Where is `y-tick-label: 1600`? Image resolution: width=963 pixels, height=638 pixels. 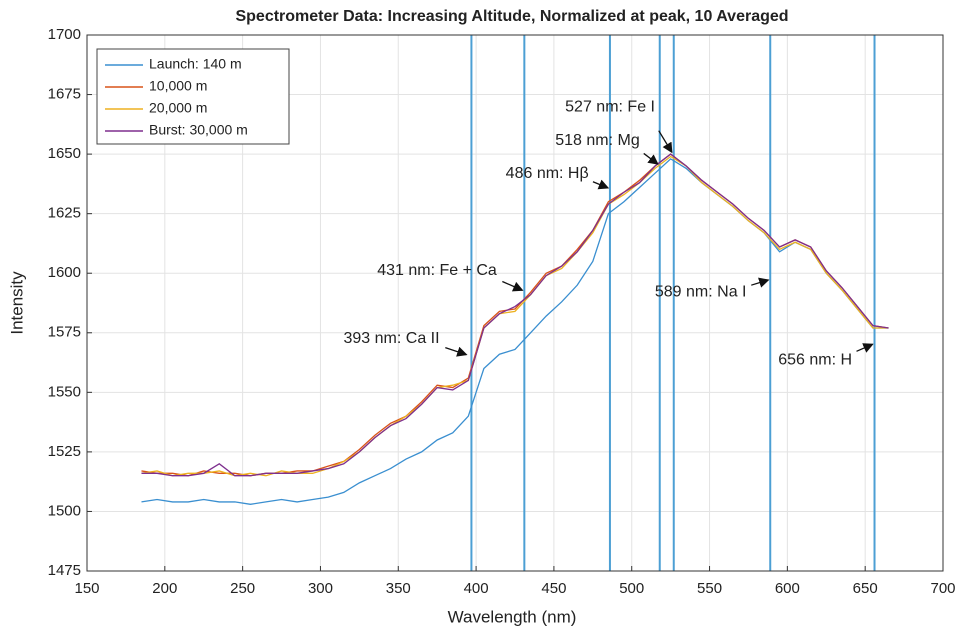 y-tick-label: 1600 is located at coordinates (64, 272).